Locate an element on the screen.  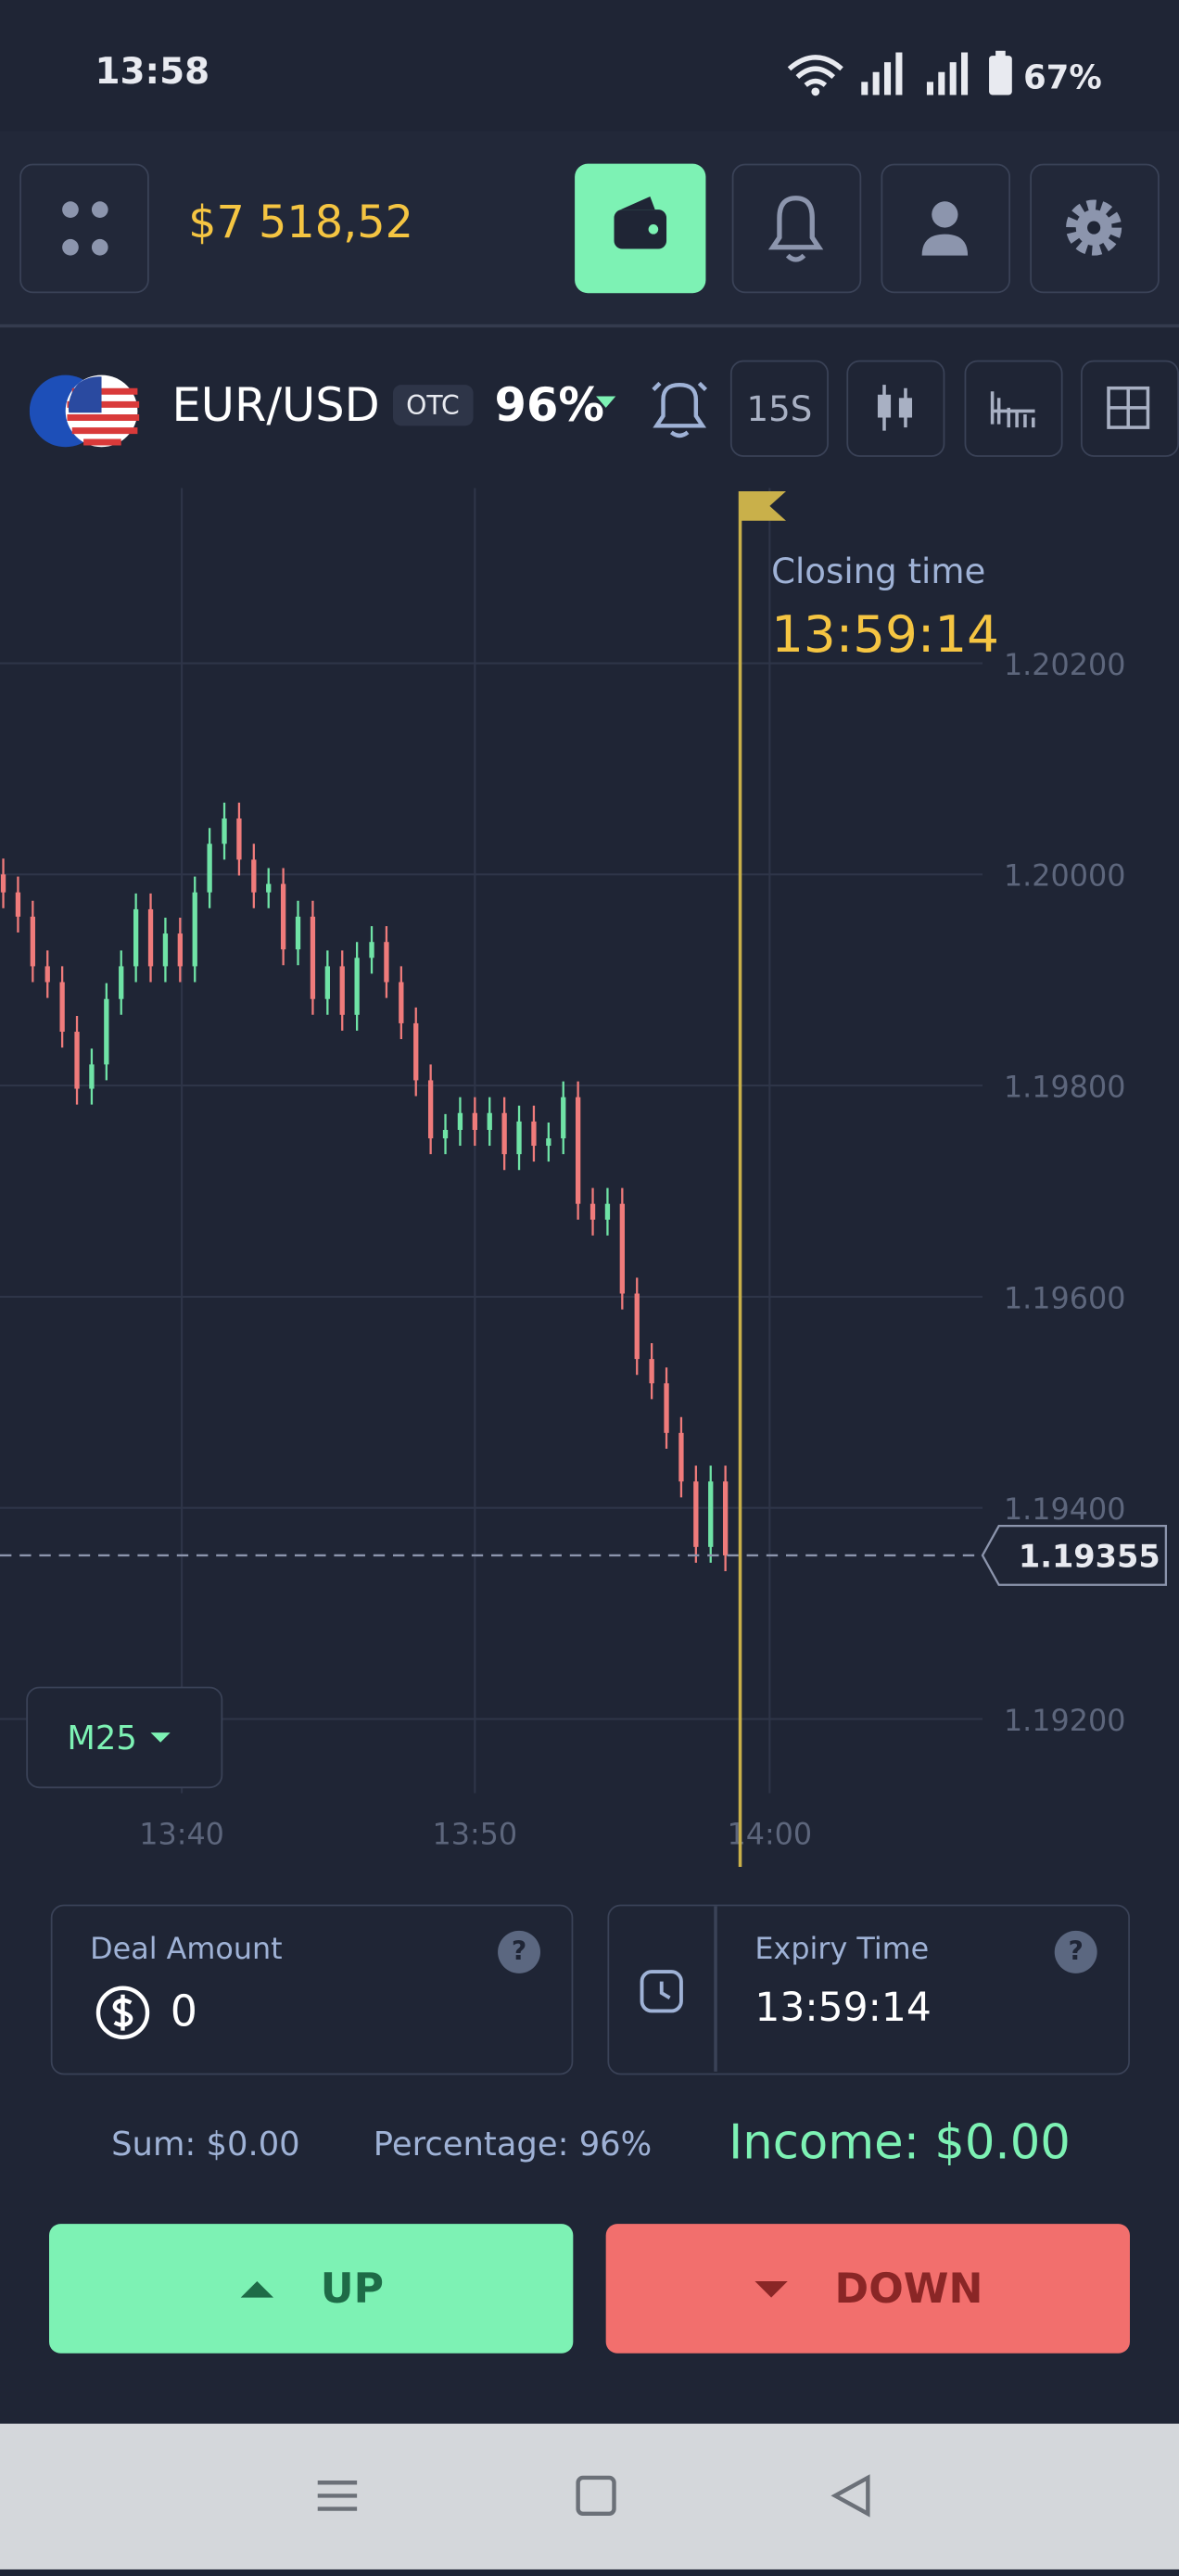
clock-icon is located at coordinates (662, 1991).